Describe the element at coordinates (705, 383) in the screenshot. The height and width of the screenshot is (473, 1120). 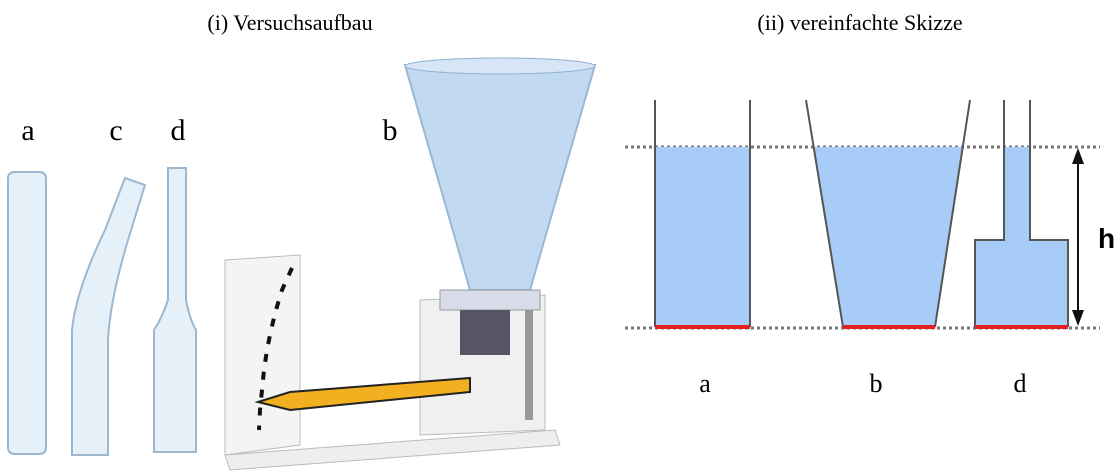
I see `vessel-label: a` at that location.